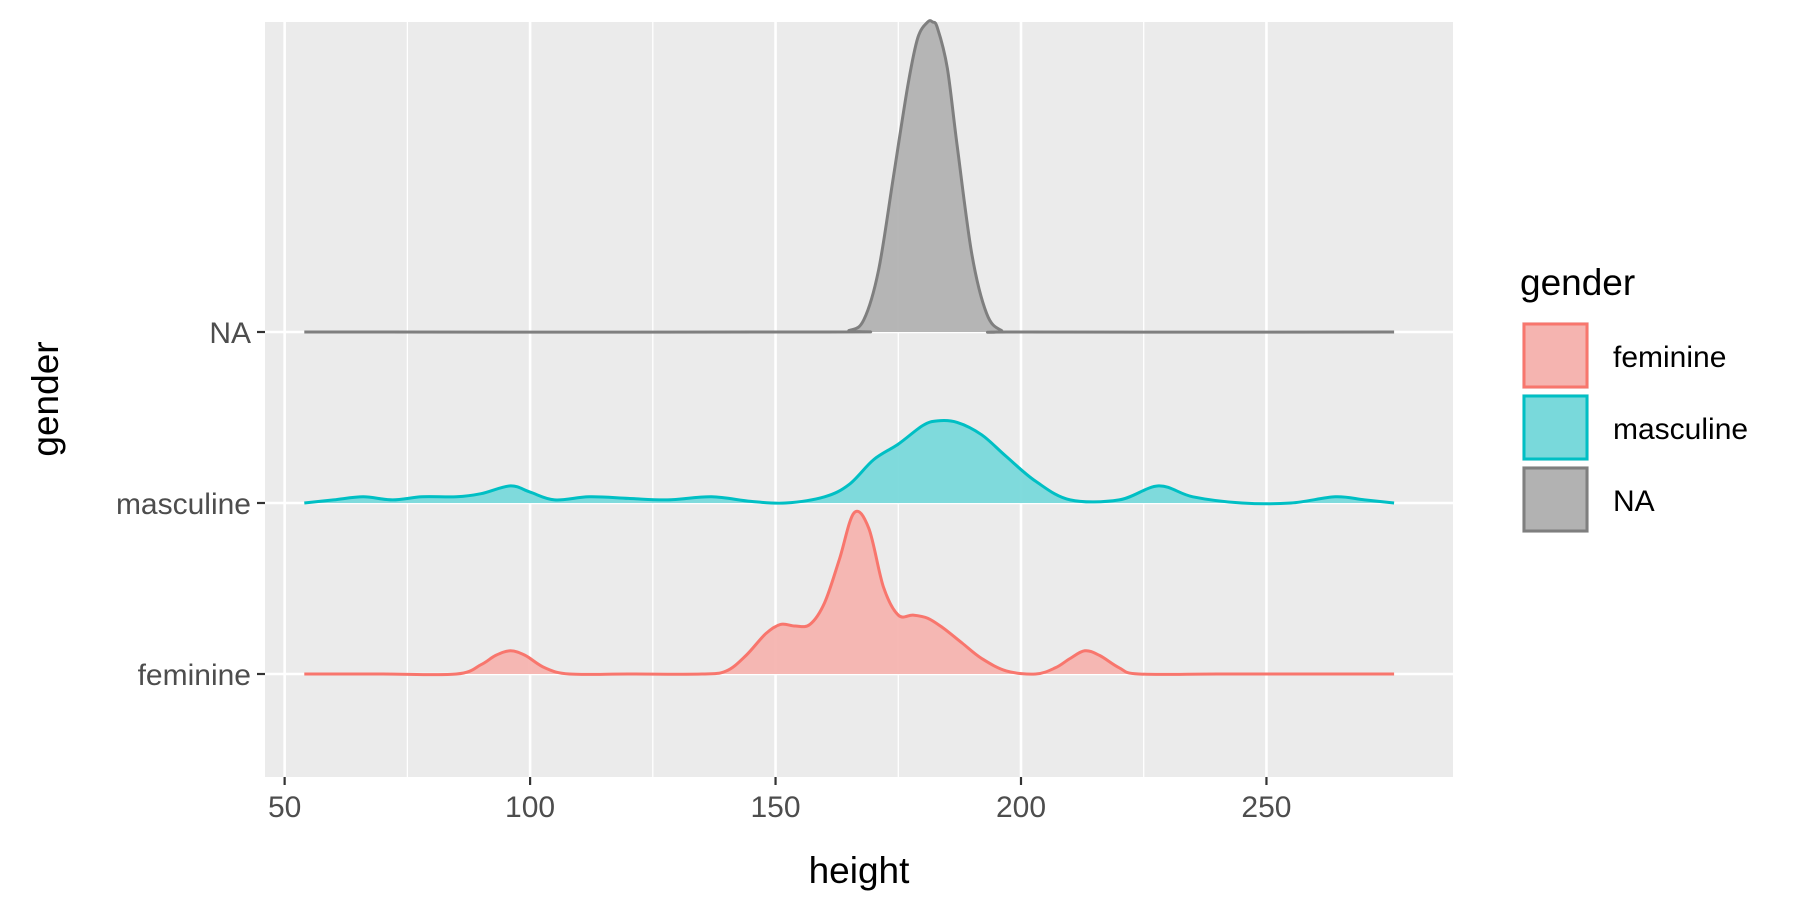  I want to click on x-tick-label: 200, so click(1021, 807).